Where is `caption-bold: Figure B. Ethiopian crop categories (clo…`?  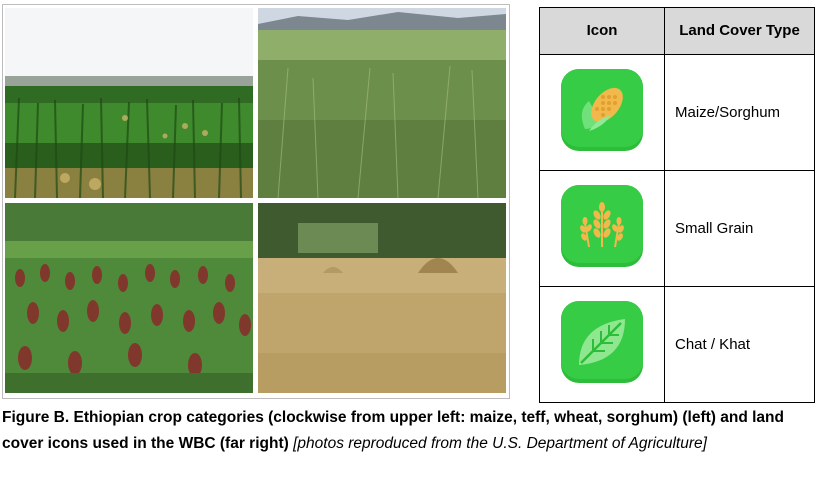
caption-bold: Figure B. Ethiopian crop categories (clo… is located at coordinates (393, 430).